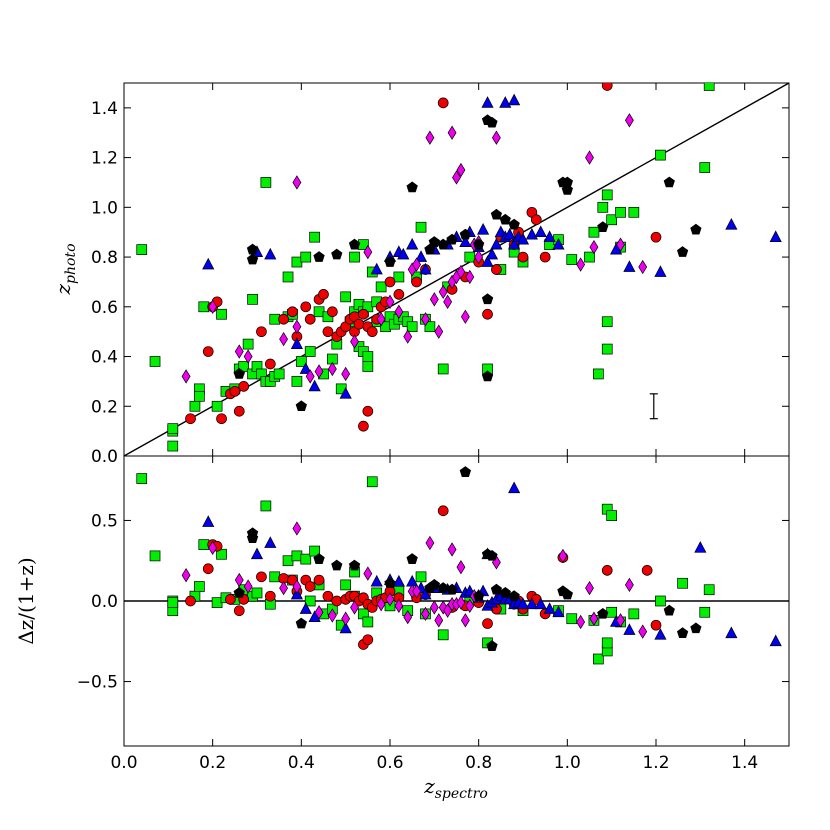  What do you see at coordinates (63, 290) in the screenshot?
I see `top-y-axis-label-main: z` at bounding box center [63, 290].